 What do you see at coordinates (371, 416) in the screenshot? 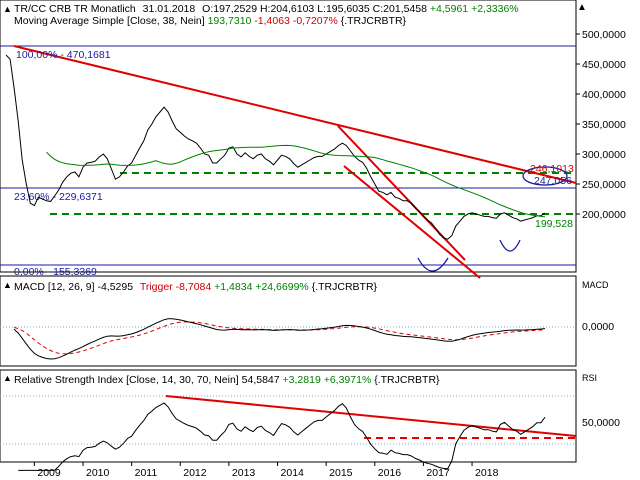
I see `rsi-trend-line` at bounding box center [371, 416].